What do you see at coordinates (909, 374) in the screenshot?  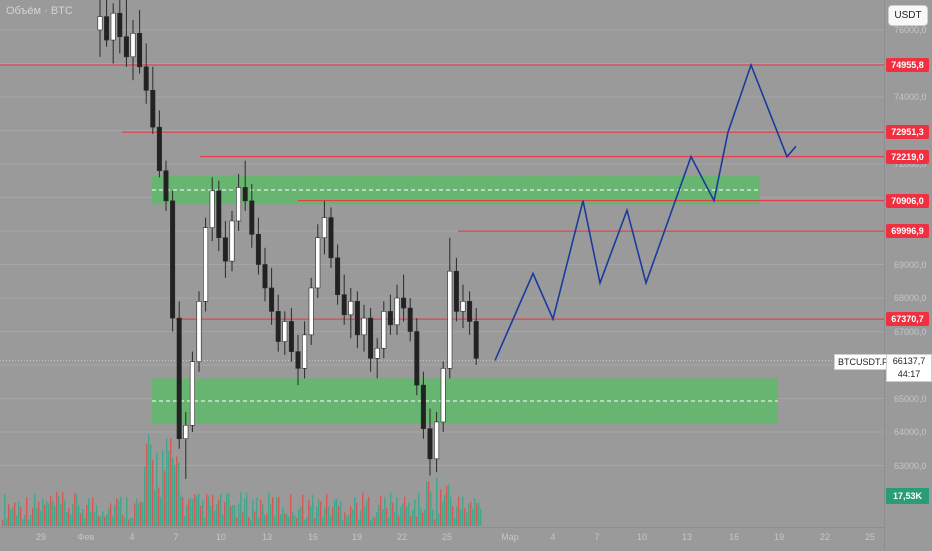 I see `candle-countdown: 44:17` at bounding box center [909, 374].